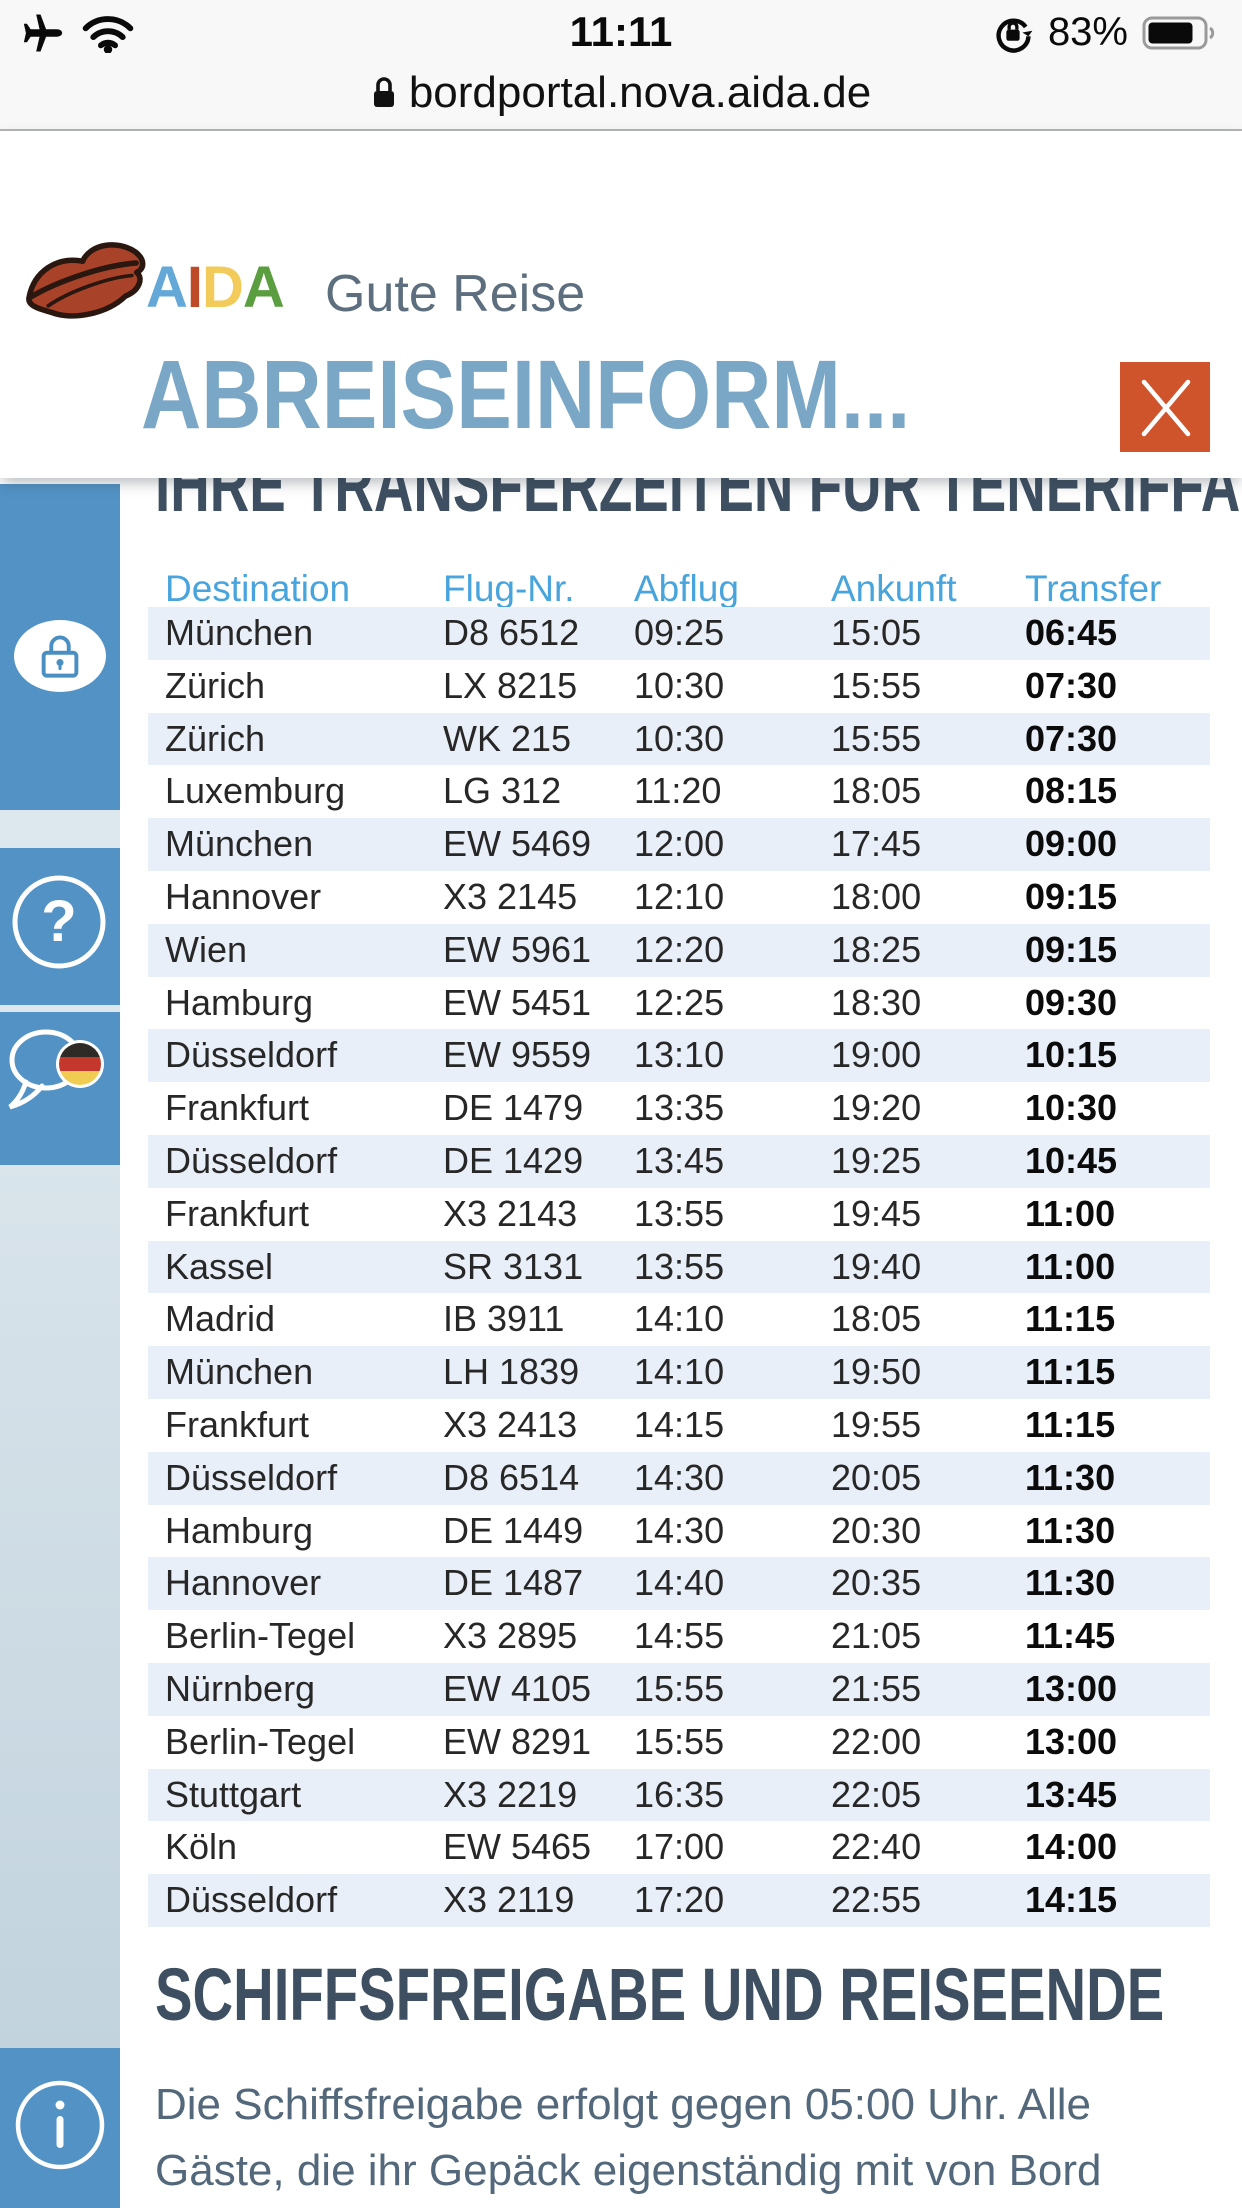 The height and width of the screenshot is (2208, 1242). What do you see at coordinates (876, 1266) in the screenshot?
I see `cell-arrival: 19:40` at bounding box center [876, 1266].